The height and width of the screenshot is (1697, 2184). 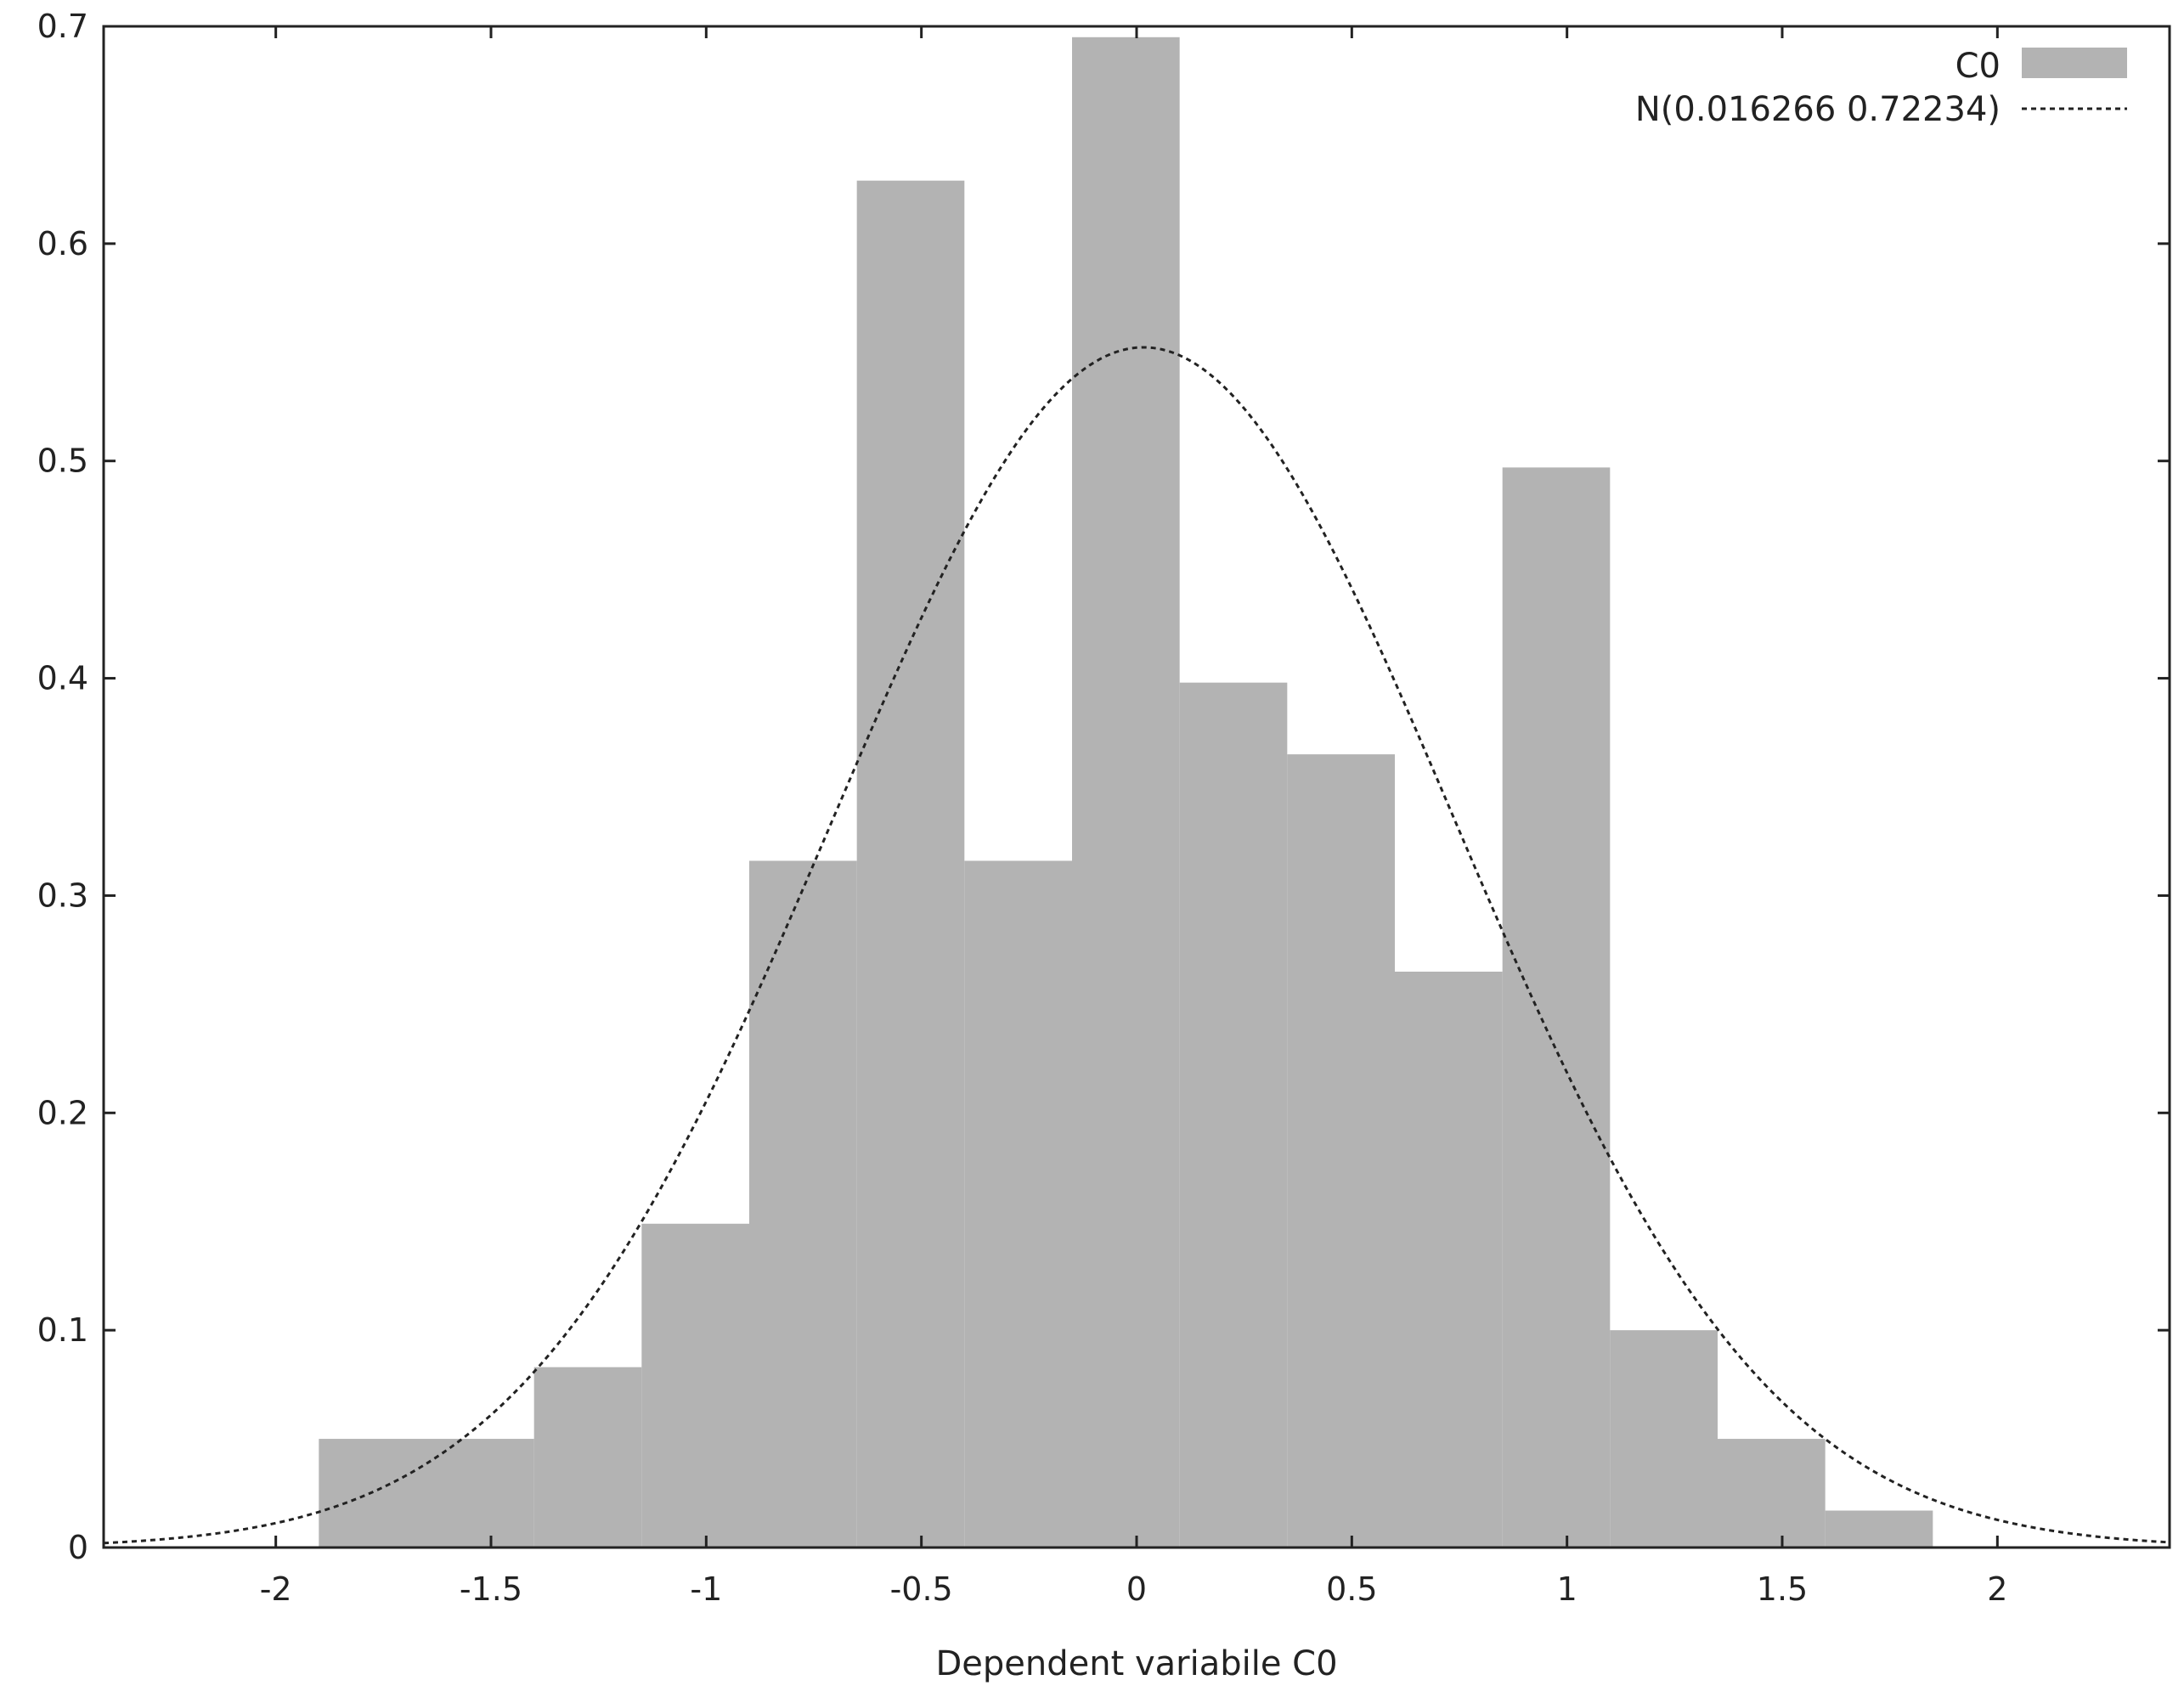 I want to click on y-tick-label: 0.2, so click(x=63, y=1112).